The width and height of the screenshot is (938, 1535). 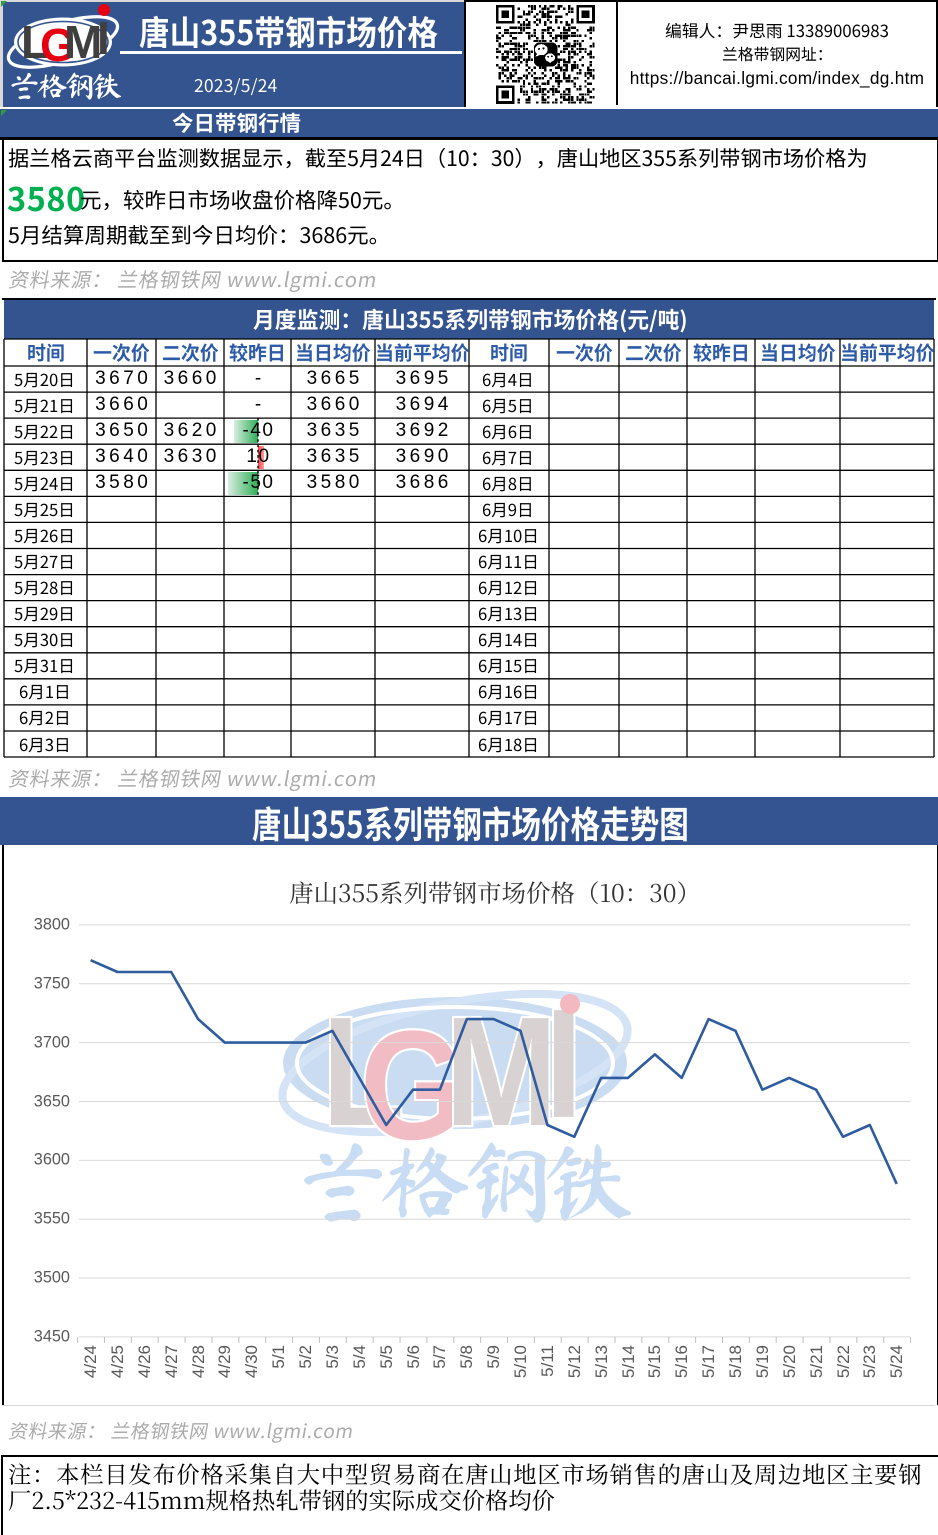 I want to click on svg-text: L, so click(x=34, y=42).